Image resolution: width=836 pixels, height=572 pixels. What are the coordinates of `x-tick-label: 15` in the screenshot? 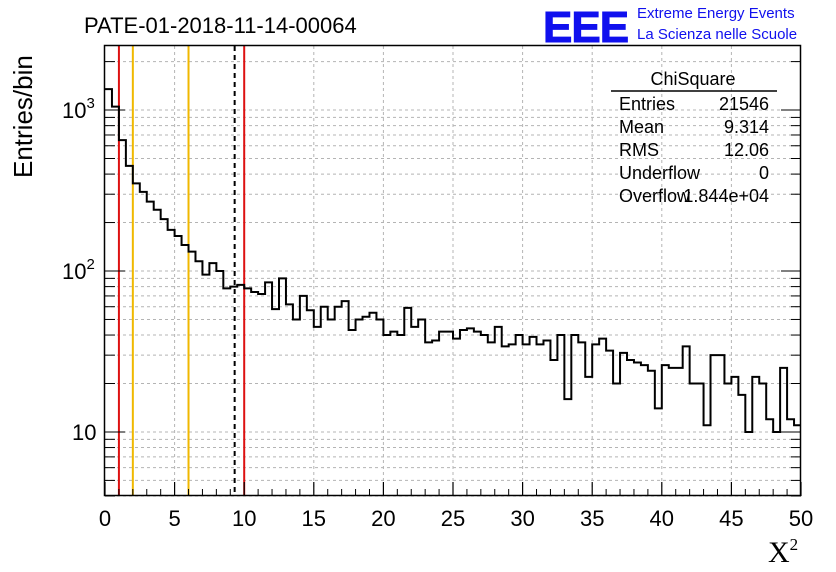 It's located at (314, 518).